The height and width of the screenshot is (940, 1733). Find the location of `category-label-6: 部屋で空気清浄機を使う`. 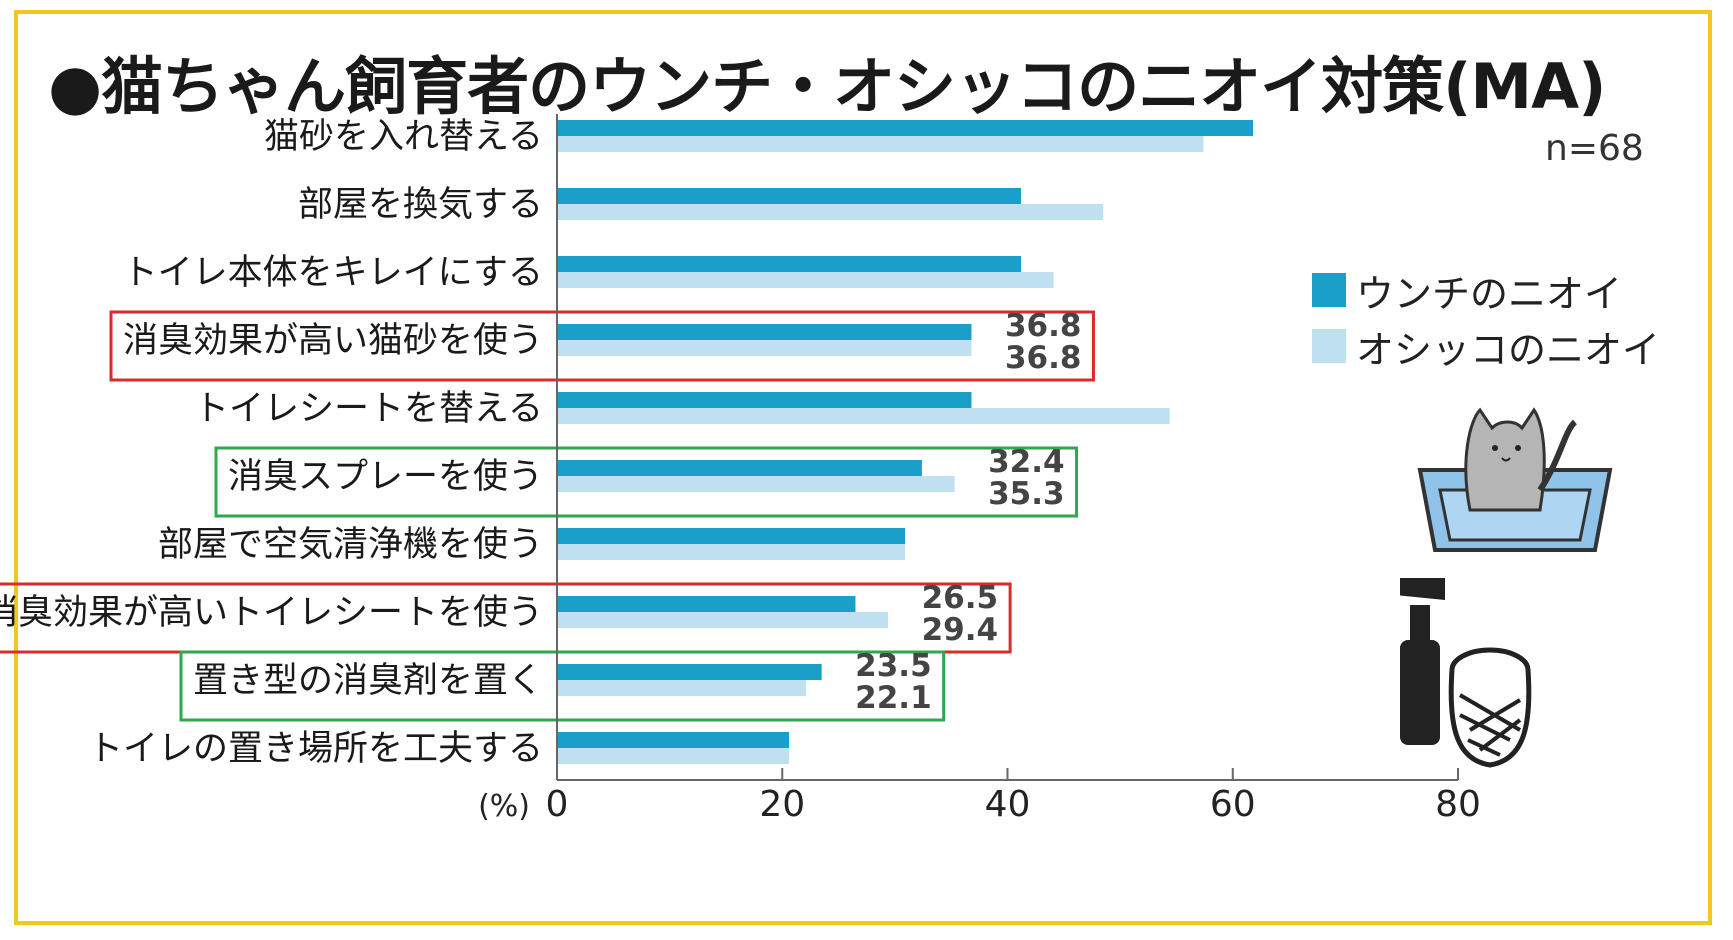

category-label-6: 部屋で空気清浄機を使う is located at coordinates (350, 545).